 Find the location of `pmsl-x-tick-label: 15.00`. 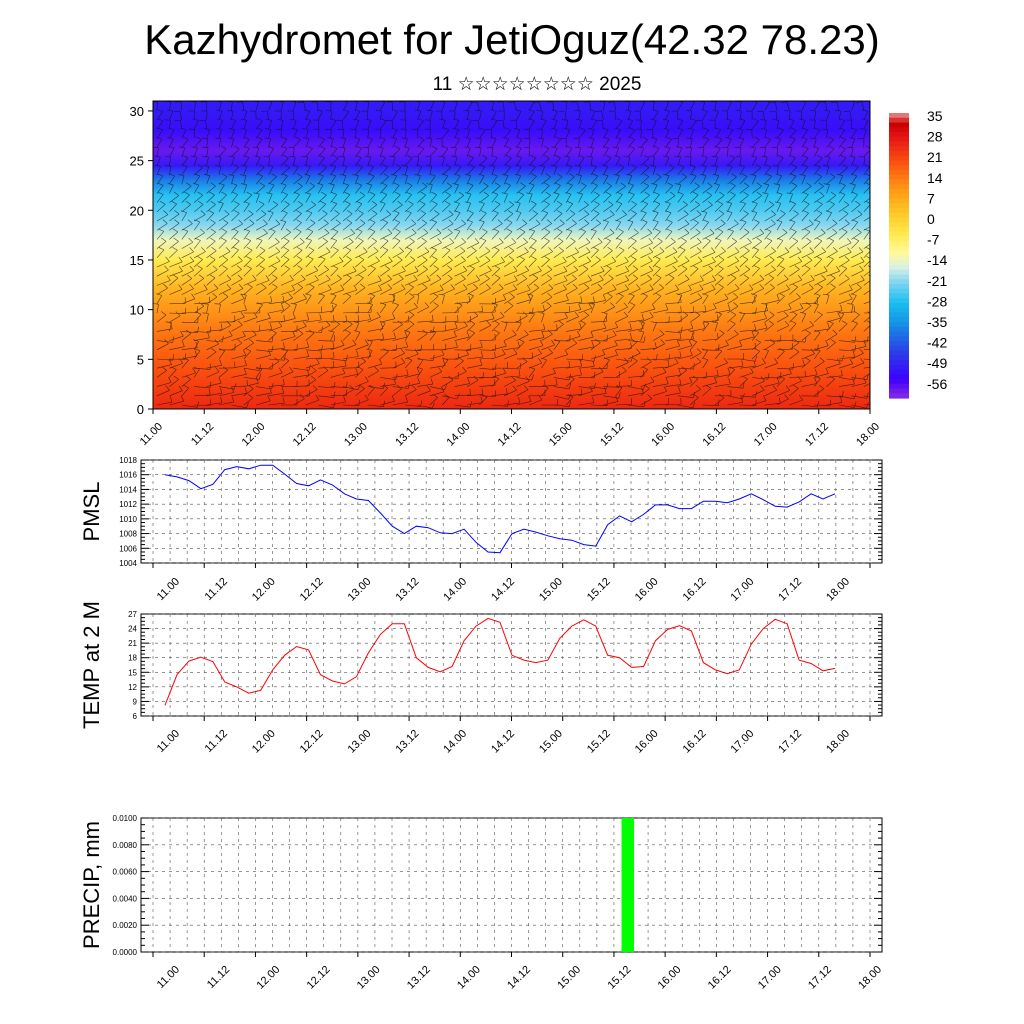

pmsl-x-tick-label: 15.00 is located at coordinates (551, 590).